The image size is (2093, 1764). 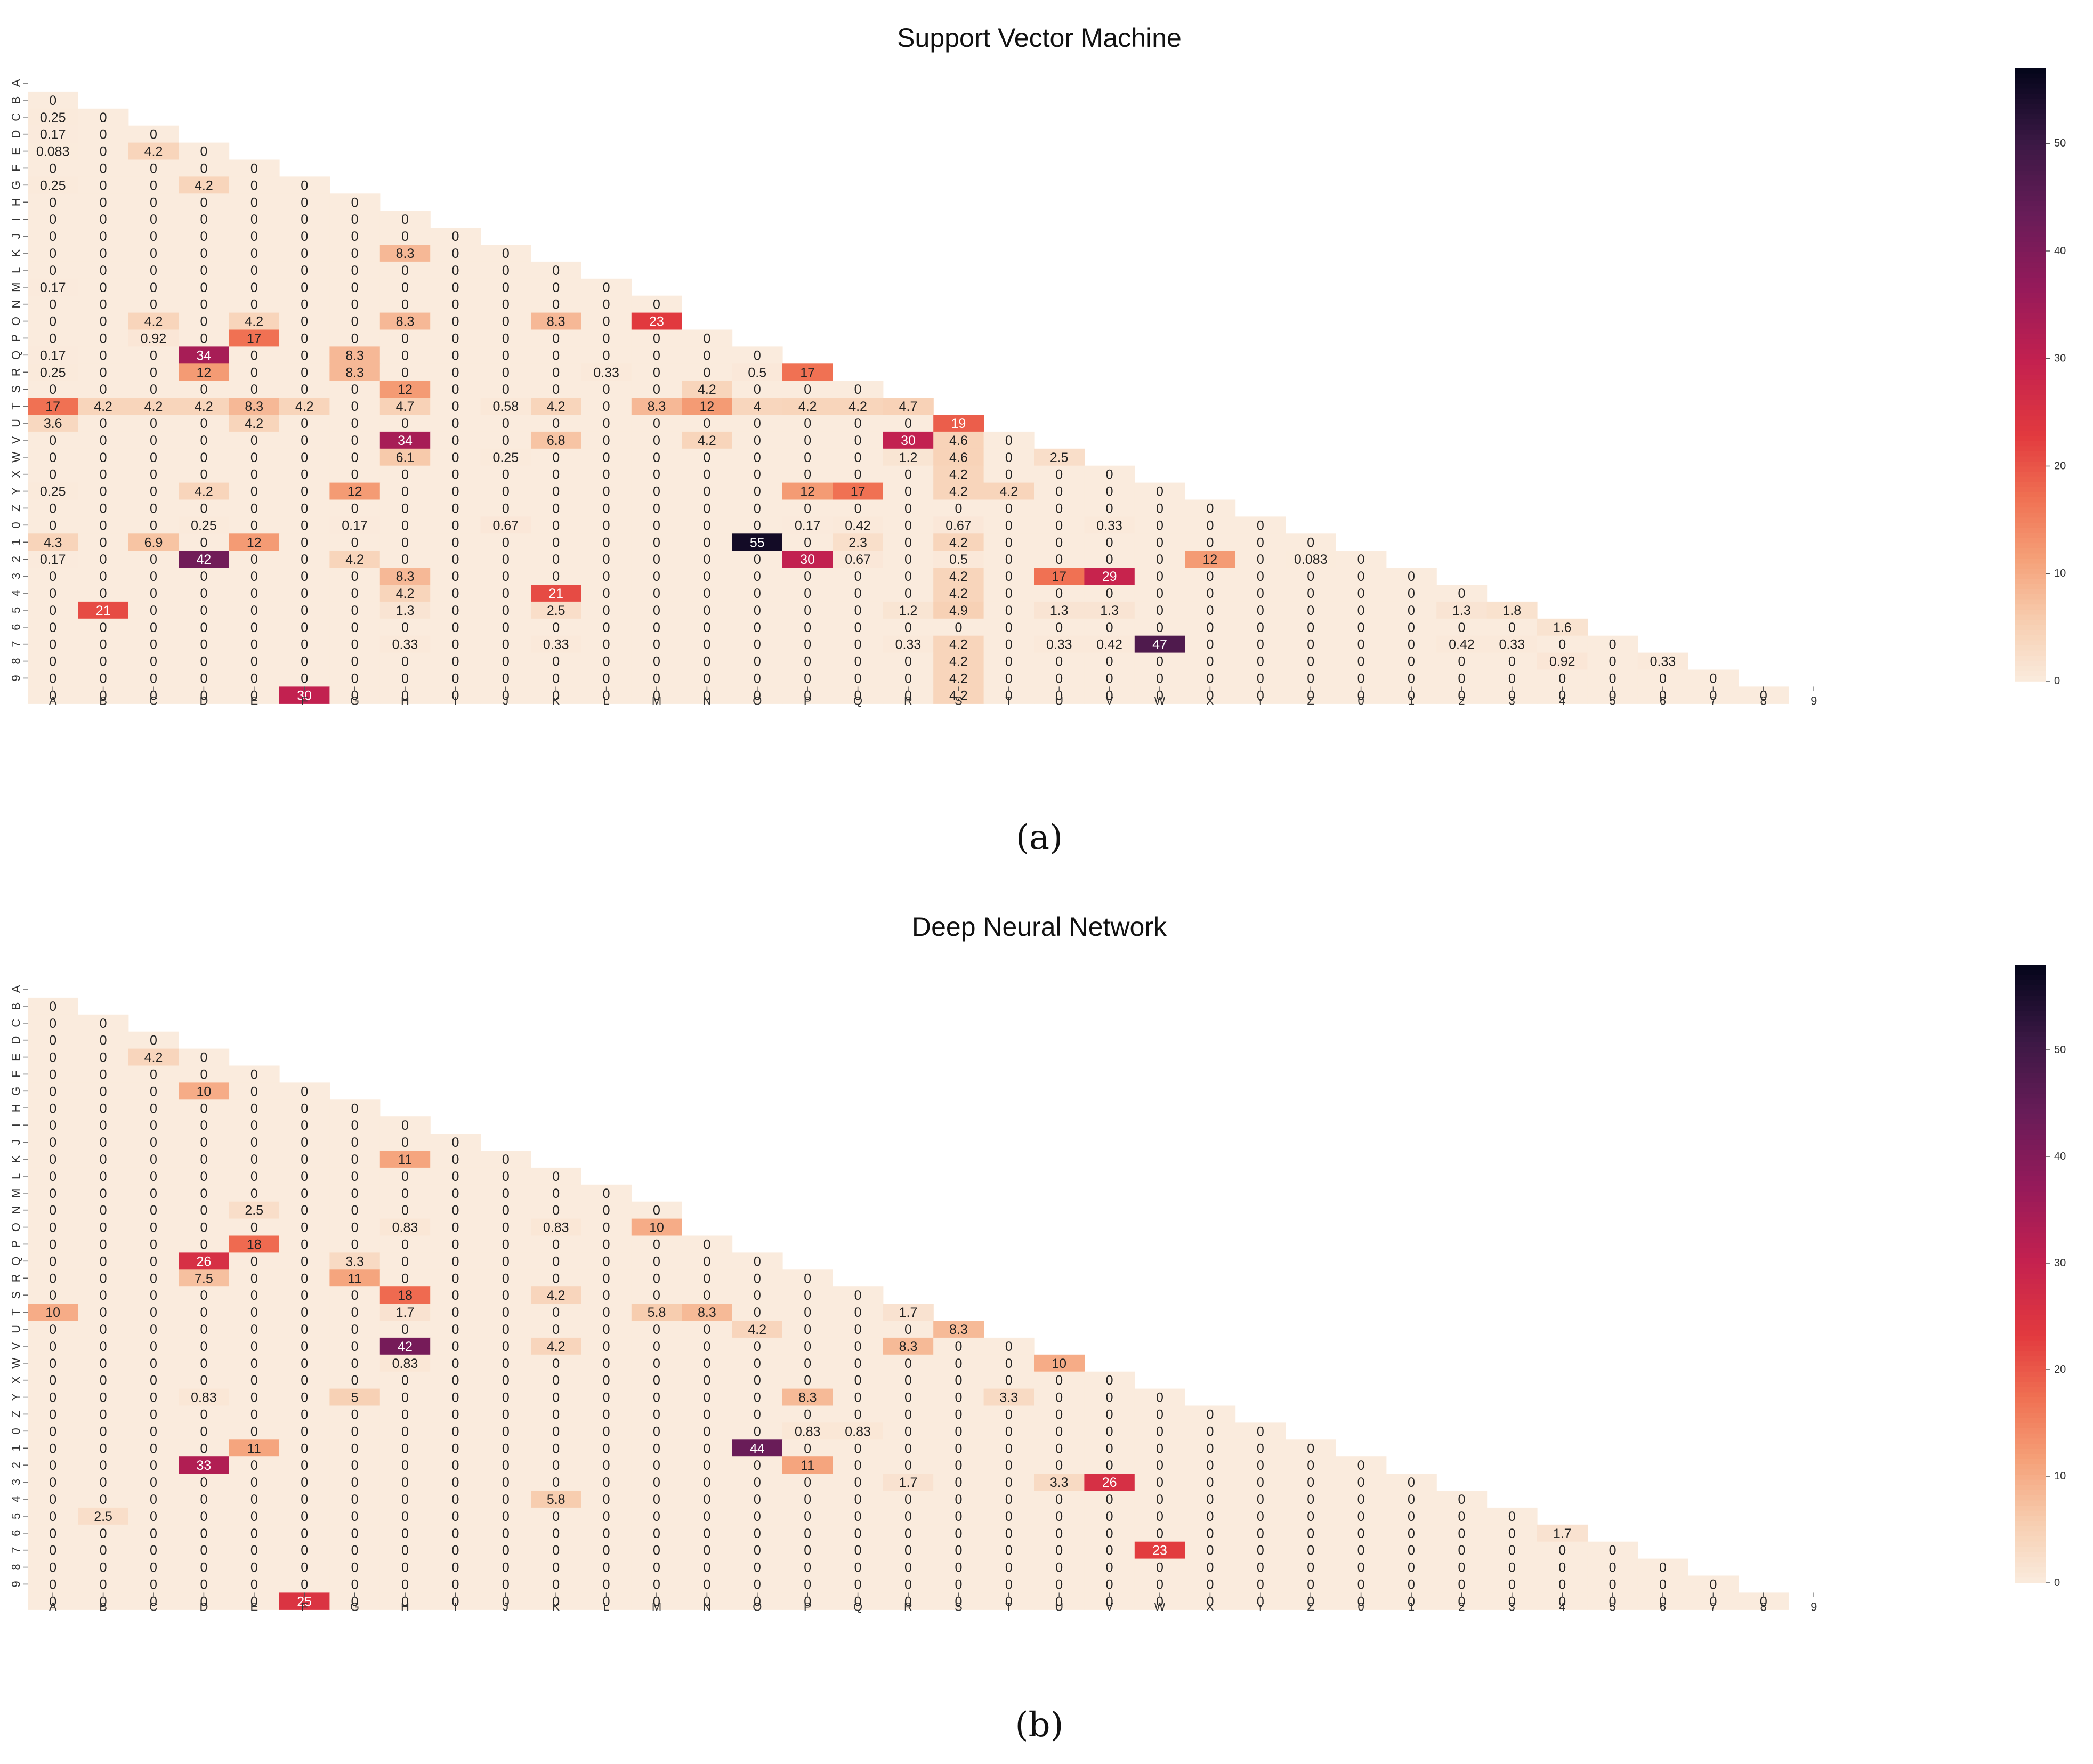 I want to click on cell-value-label: 12, so click(x=355, y=491).